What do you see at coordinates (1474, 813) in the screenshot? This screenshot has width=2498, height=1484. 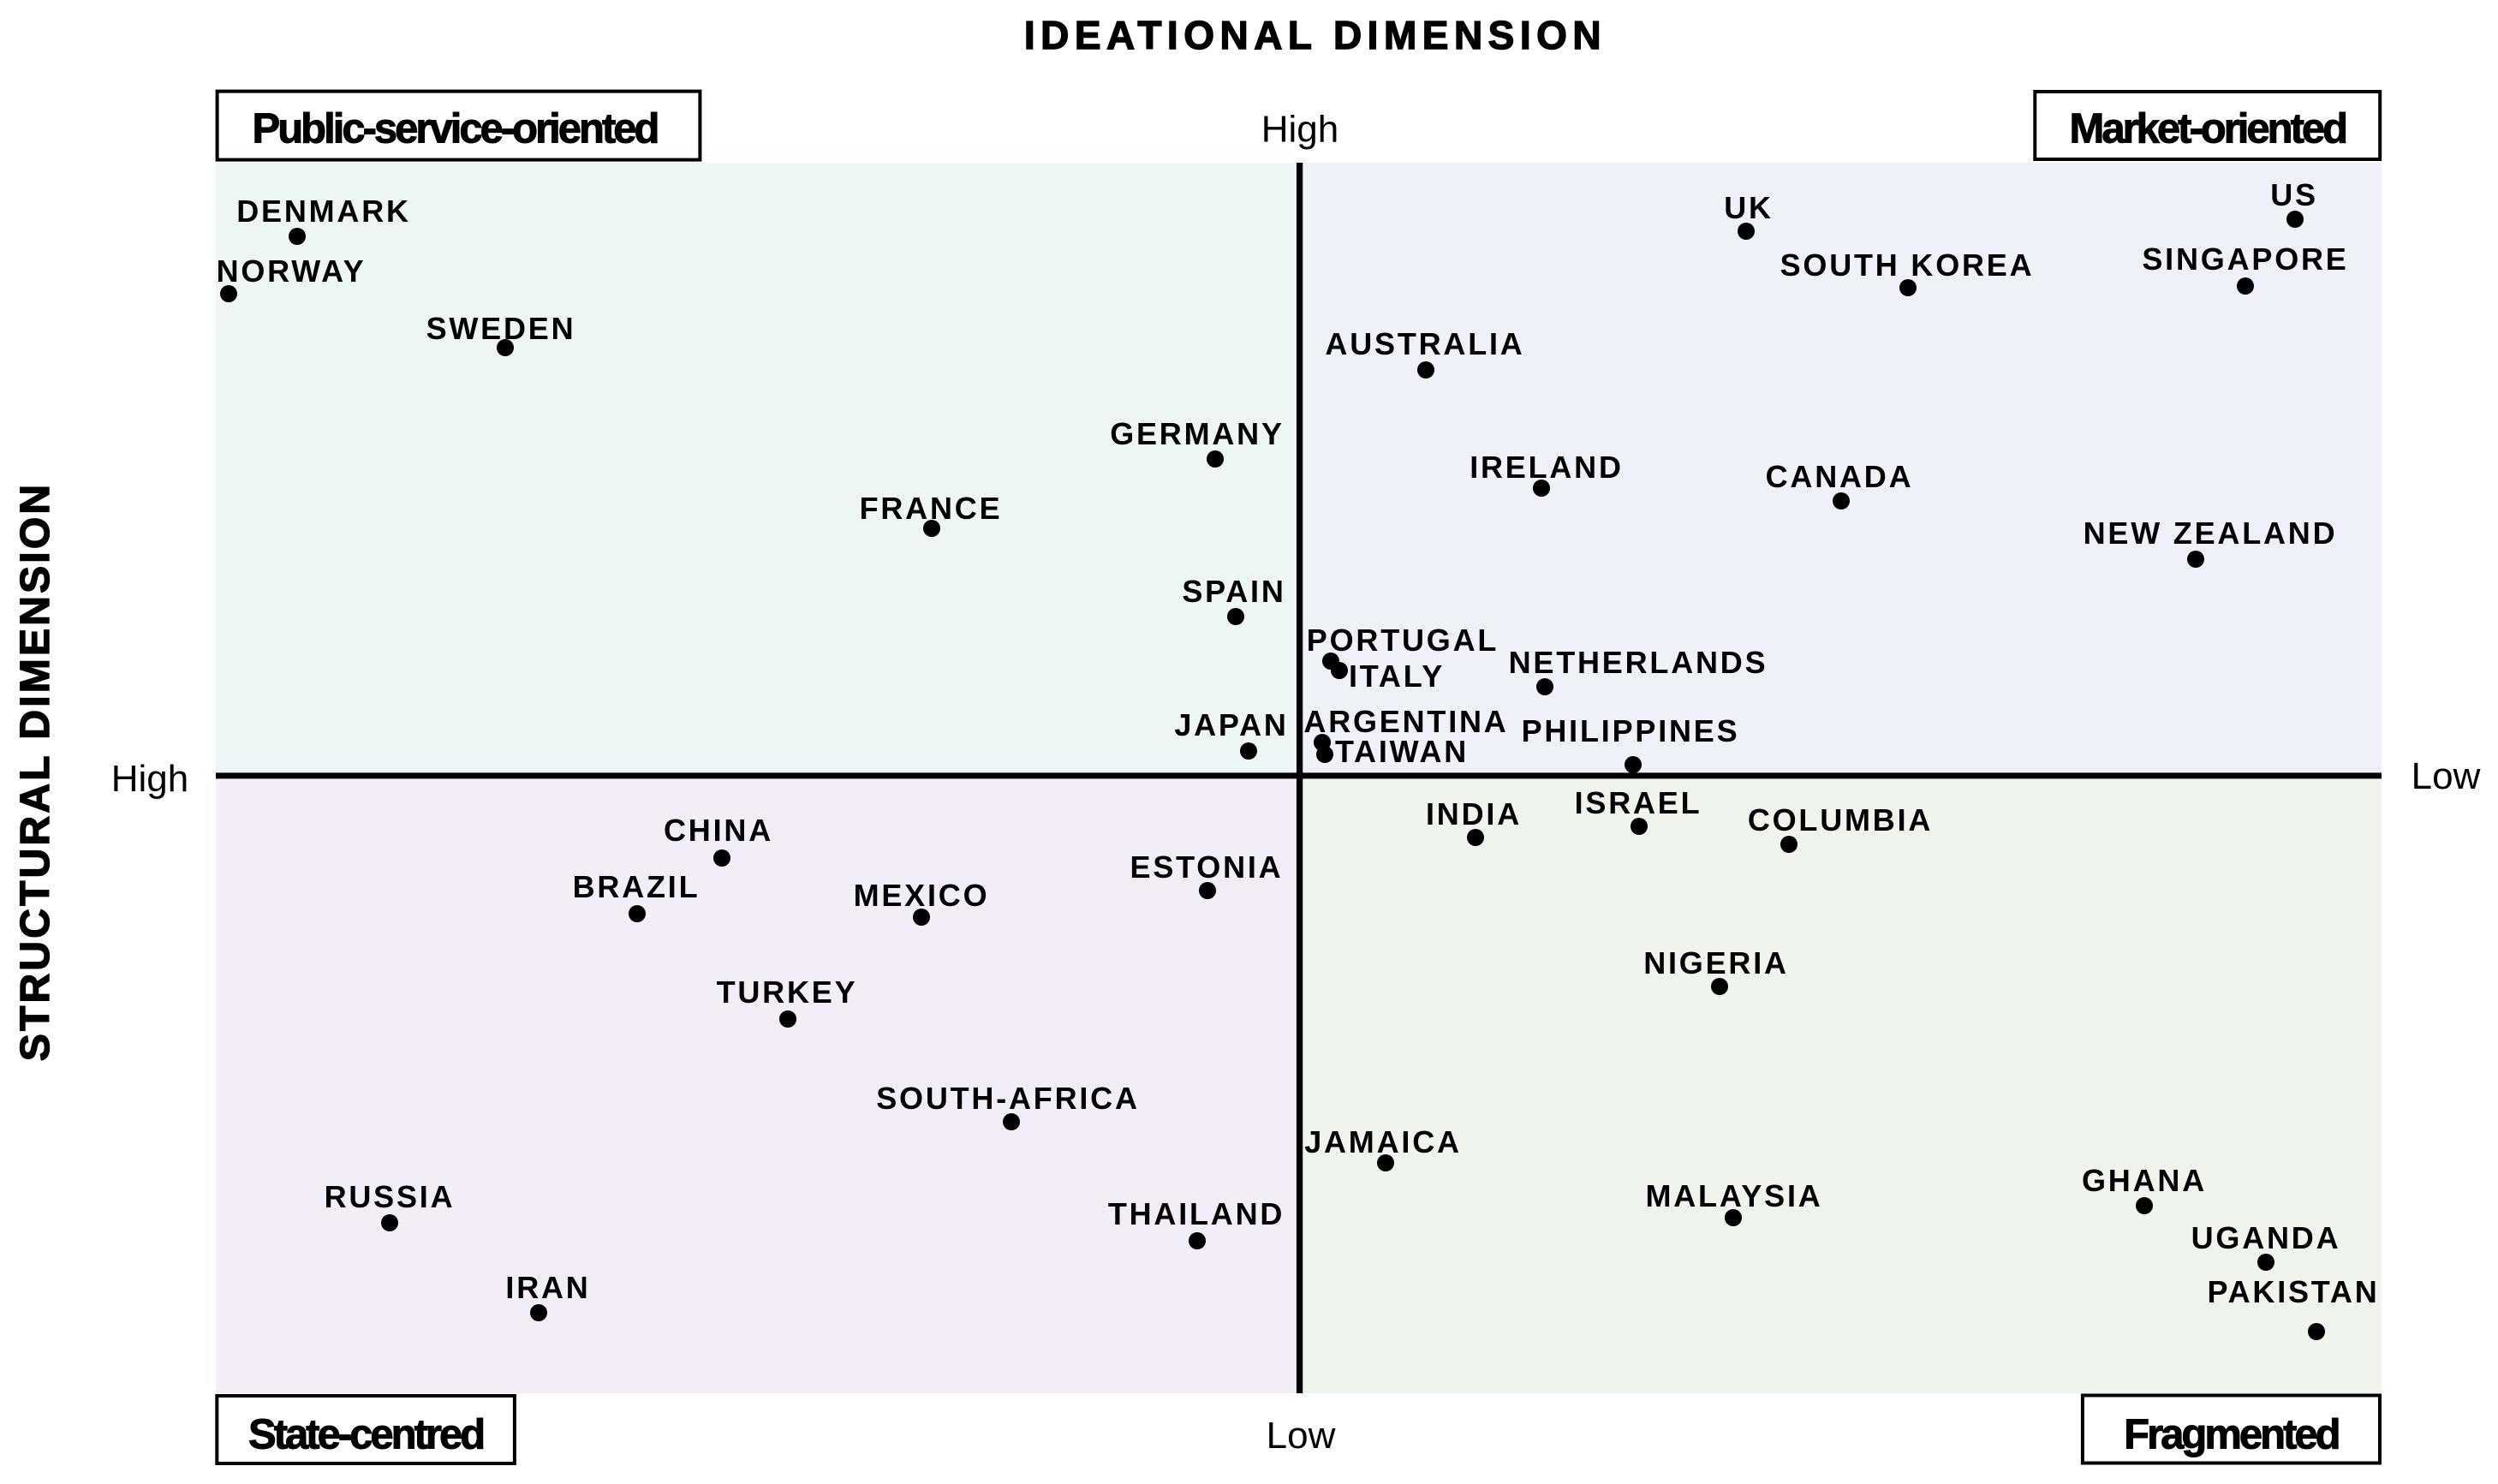 I see `svg-text: INDIA` at bounding box center [1474, 813].